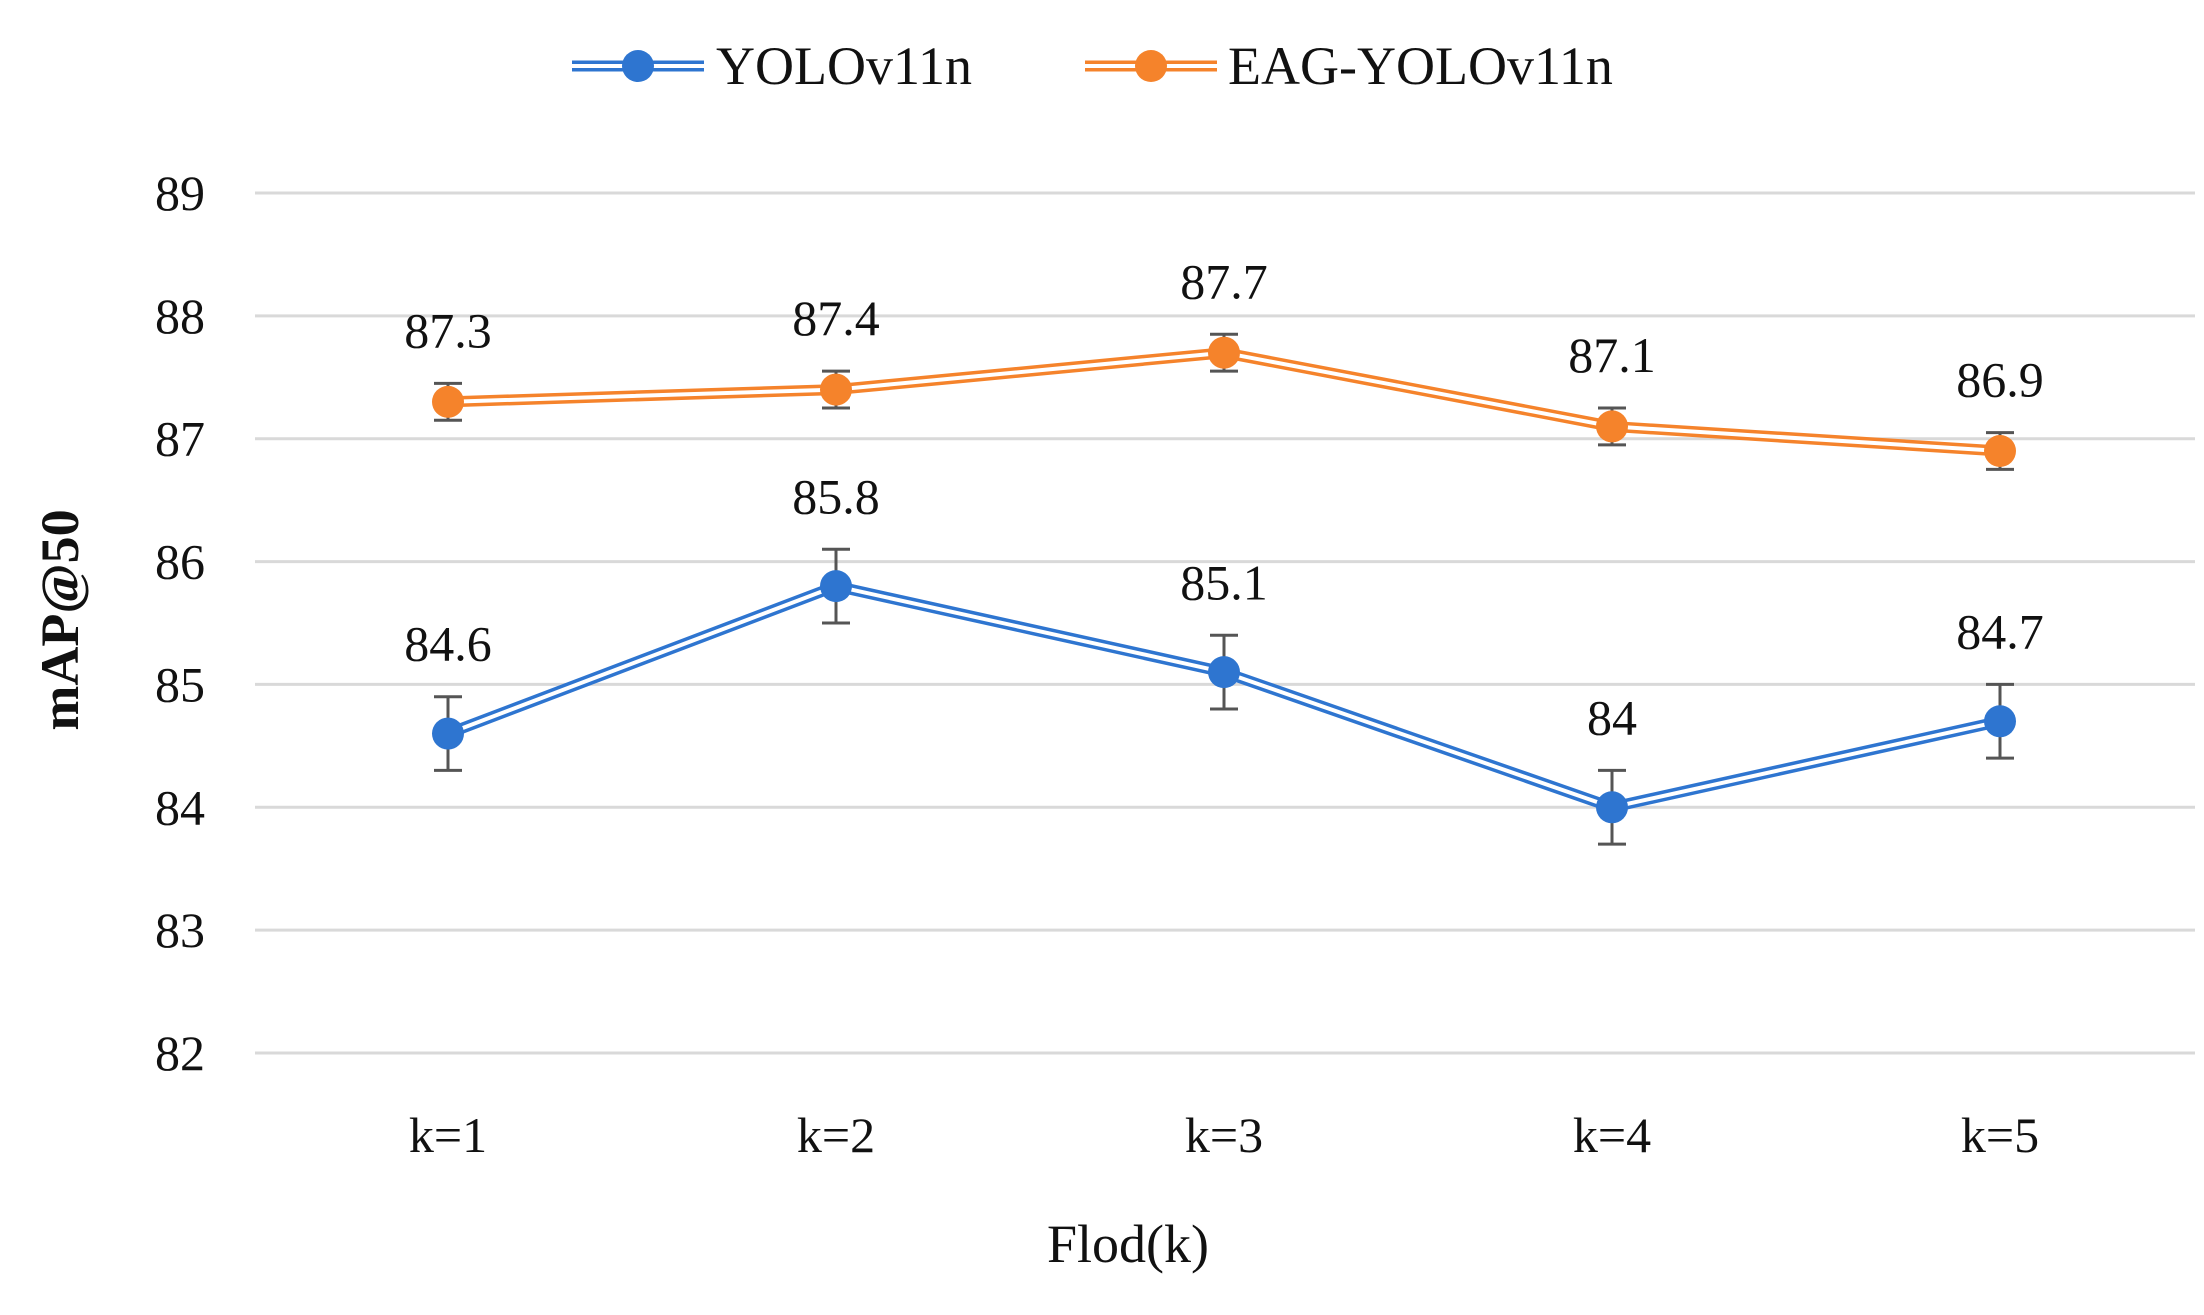 The height and width of the screenshot is (1315, 2204). I want to click on x-axis-title: Flod(k), so click(1128, 1244).